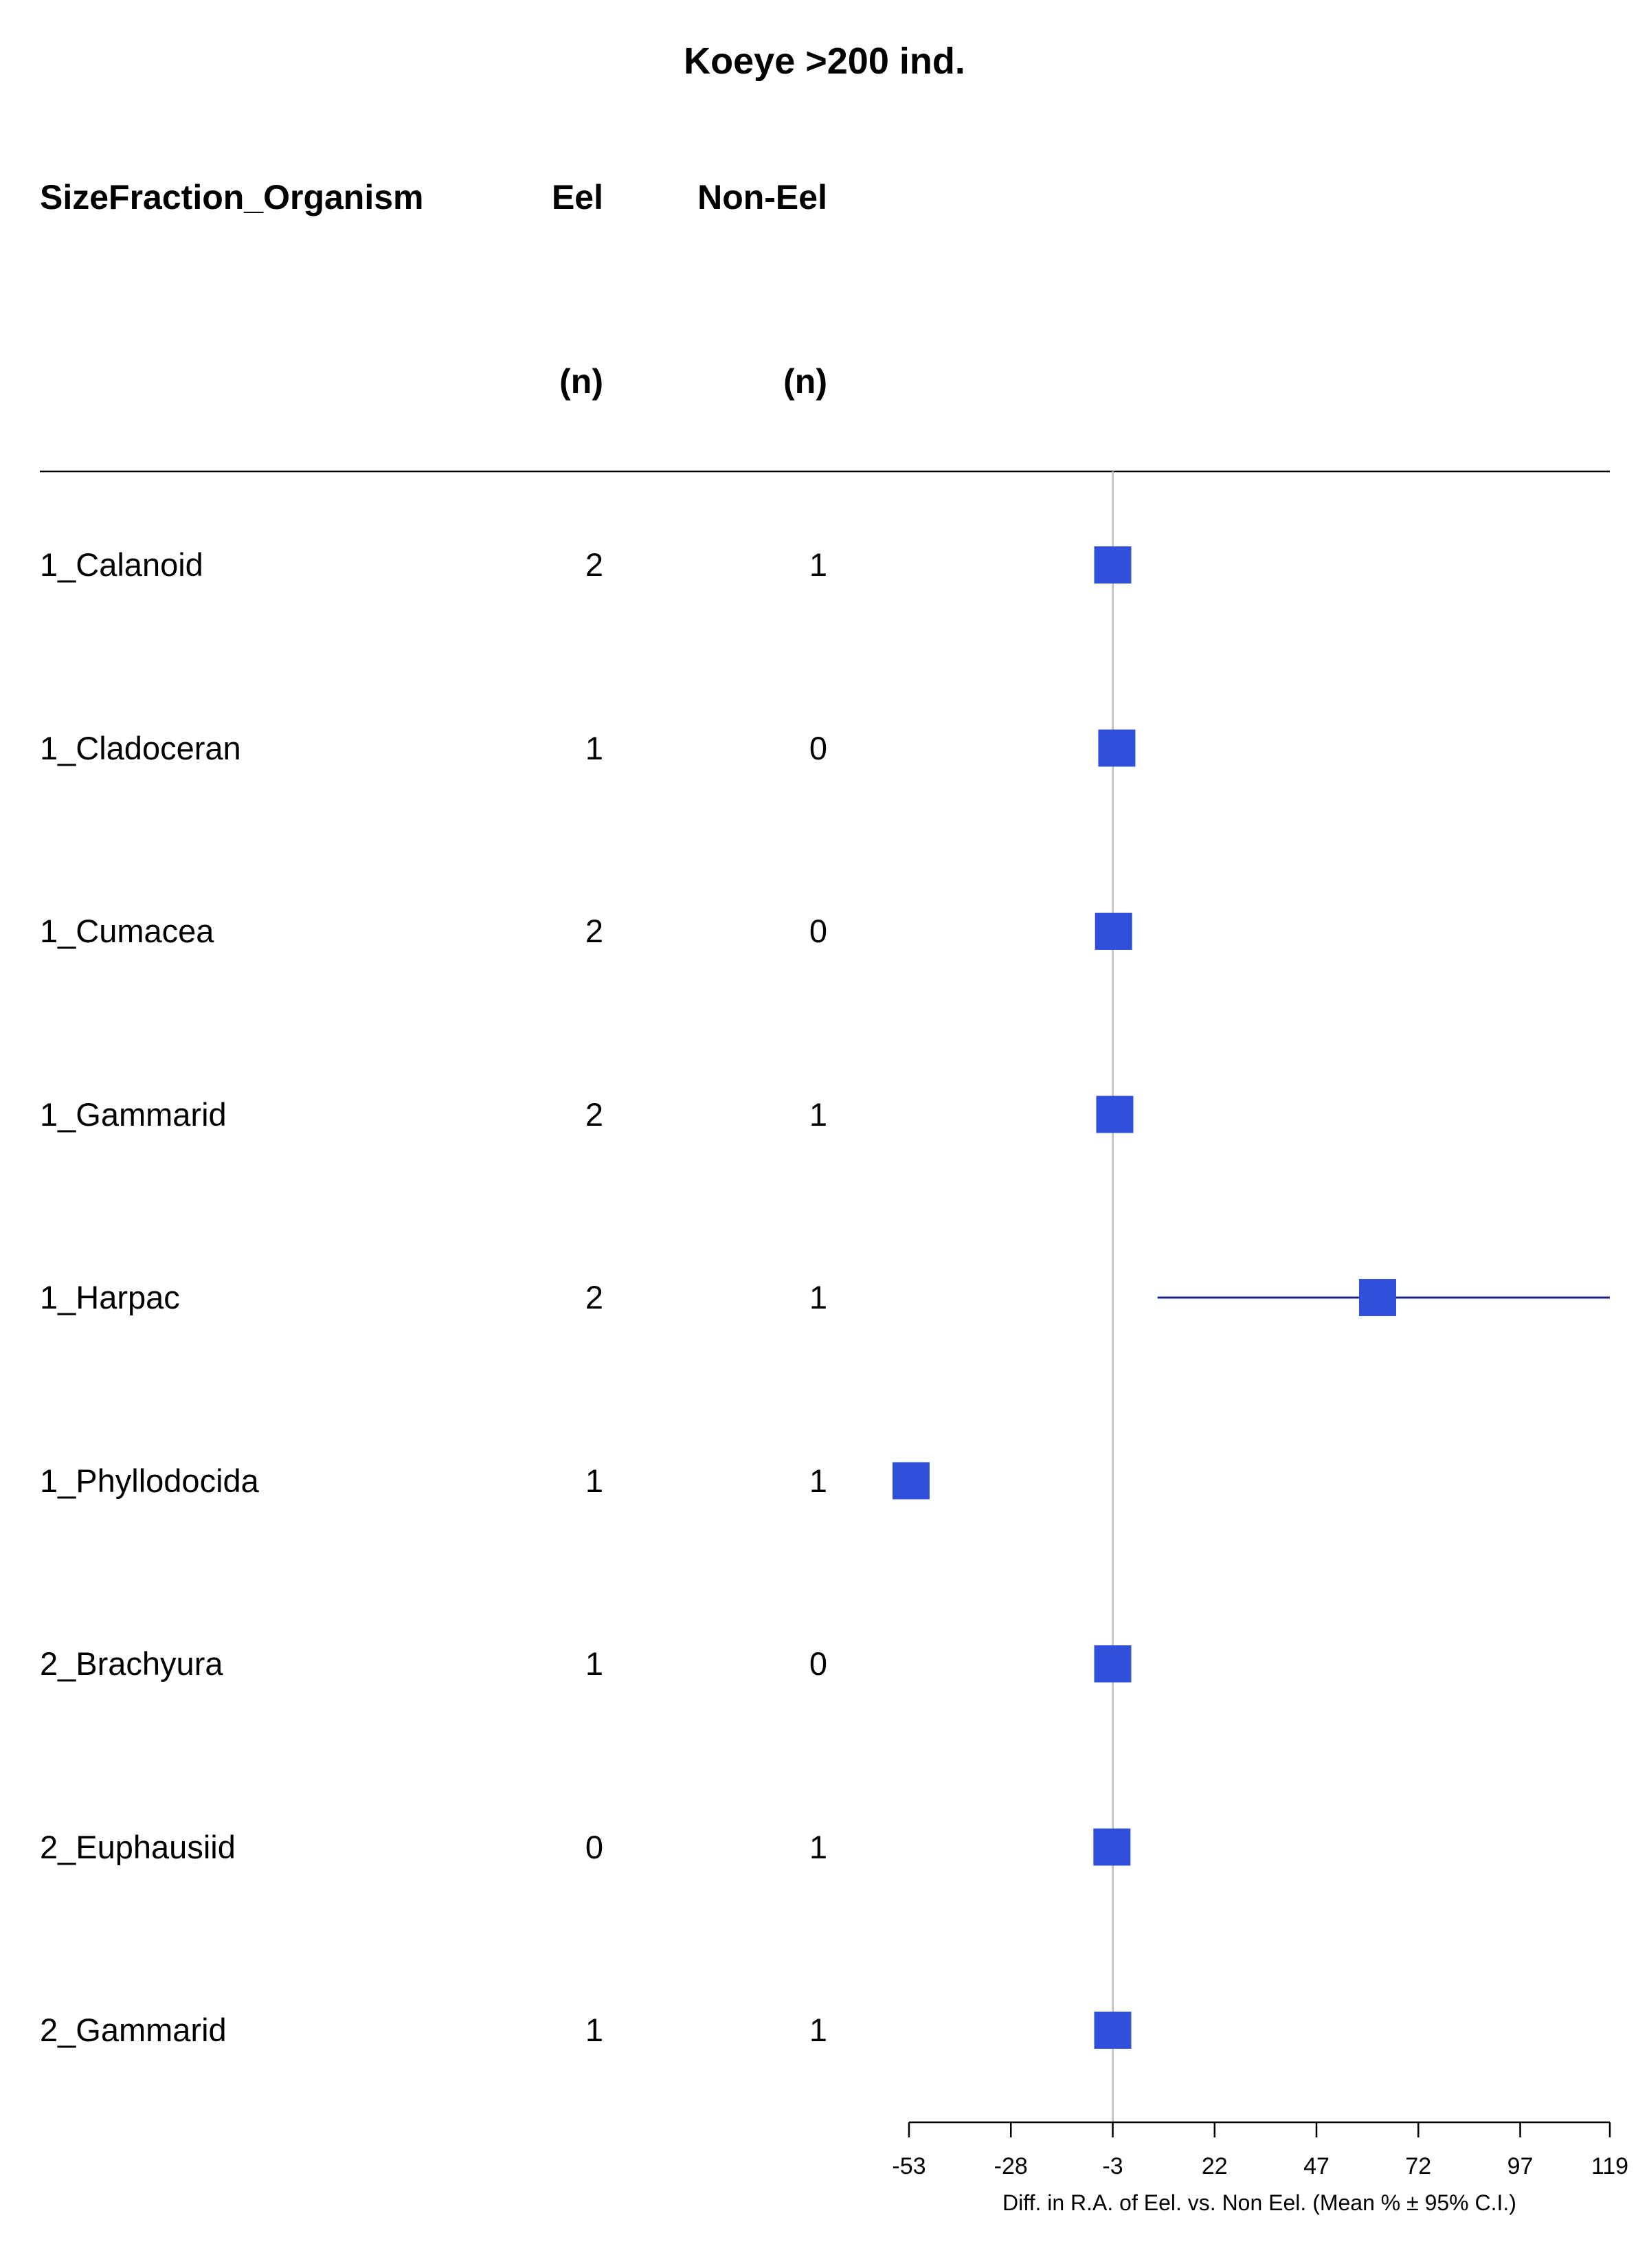 Image resolution: width=1649 pixels, height=2268 pixels. Describe the element at coordinates (133, 2030) in the screenshot. I see `row-label: 2_Gammarid` at that location.